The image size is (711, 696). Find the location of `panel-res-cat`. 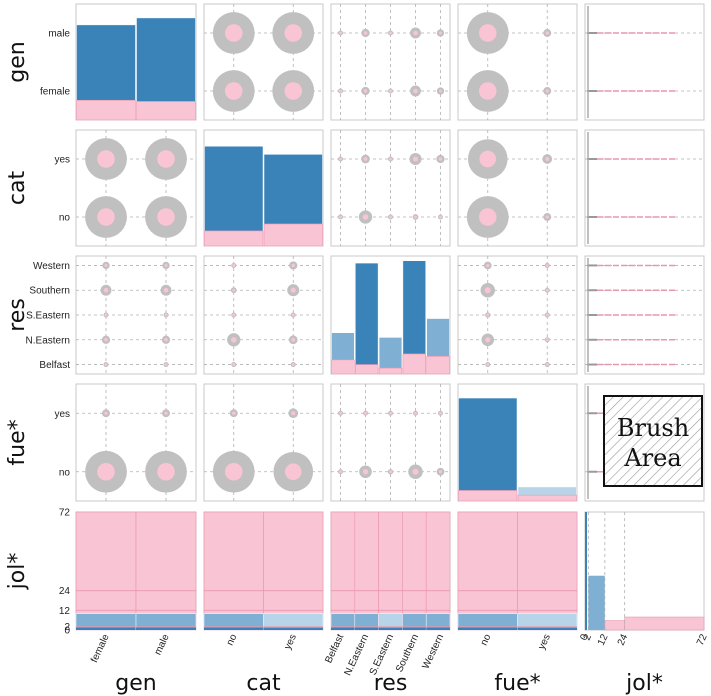

panel-res-cat is located at coordinates (263, 315).